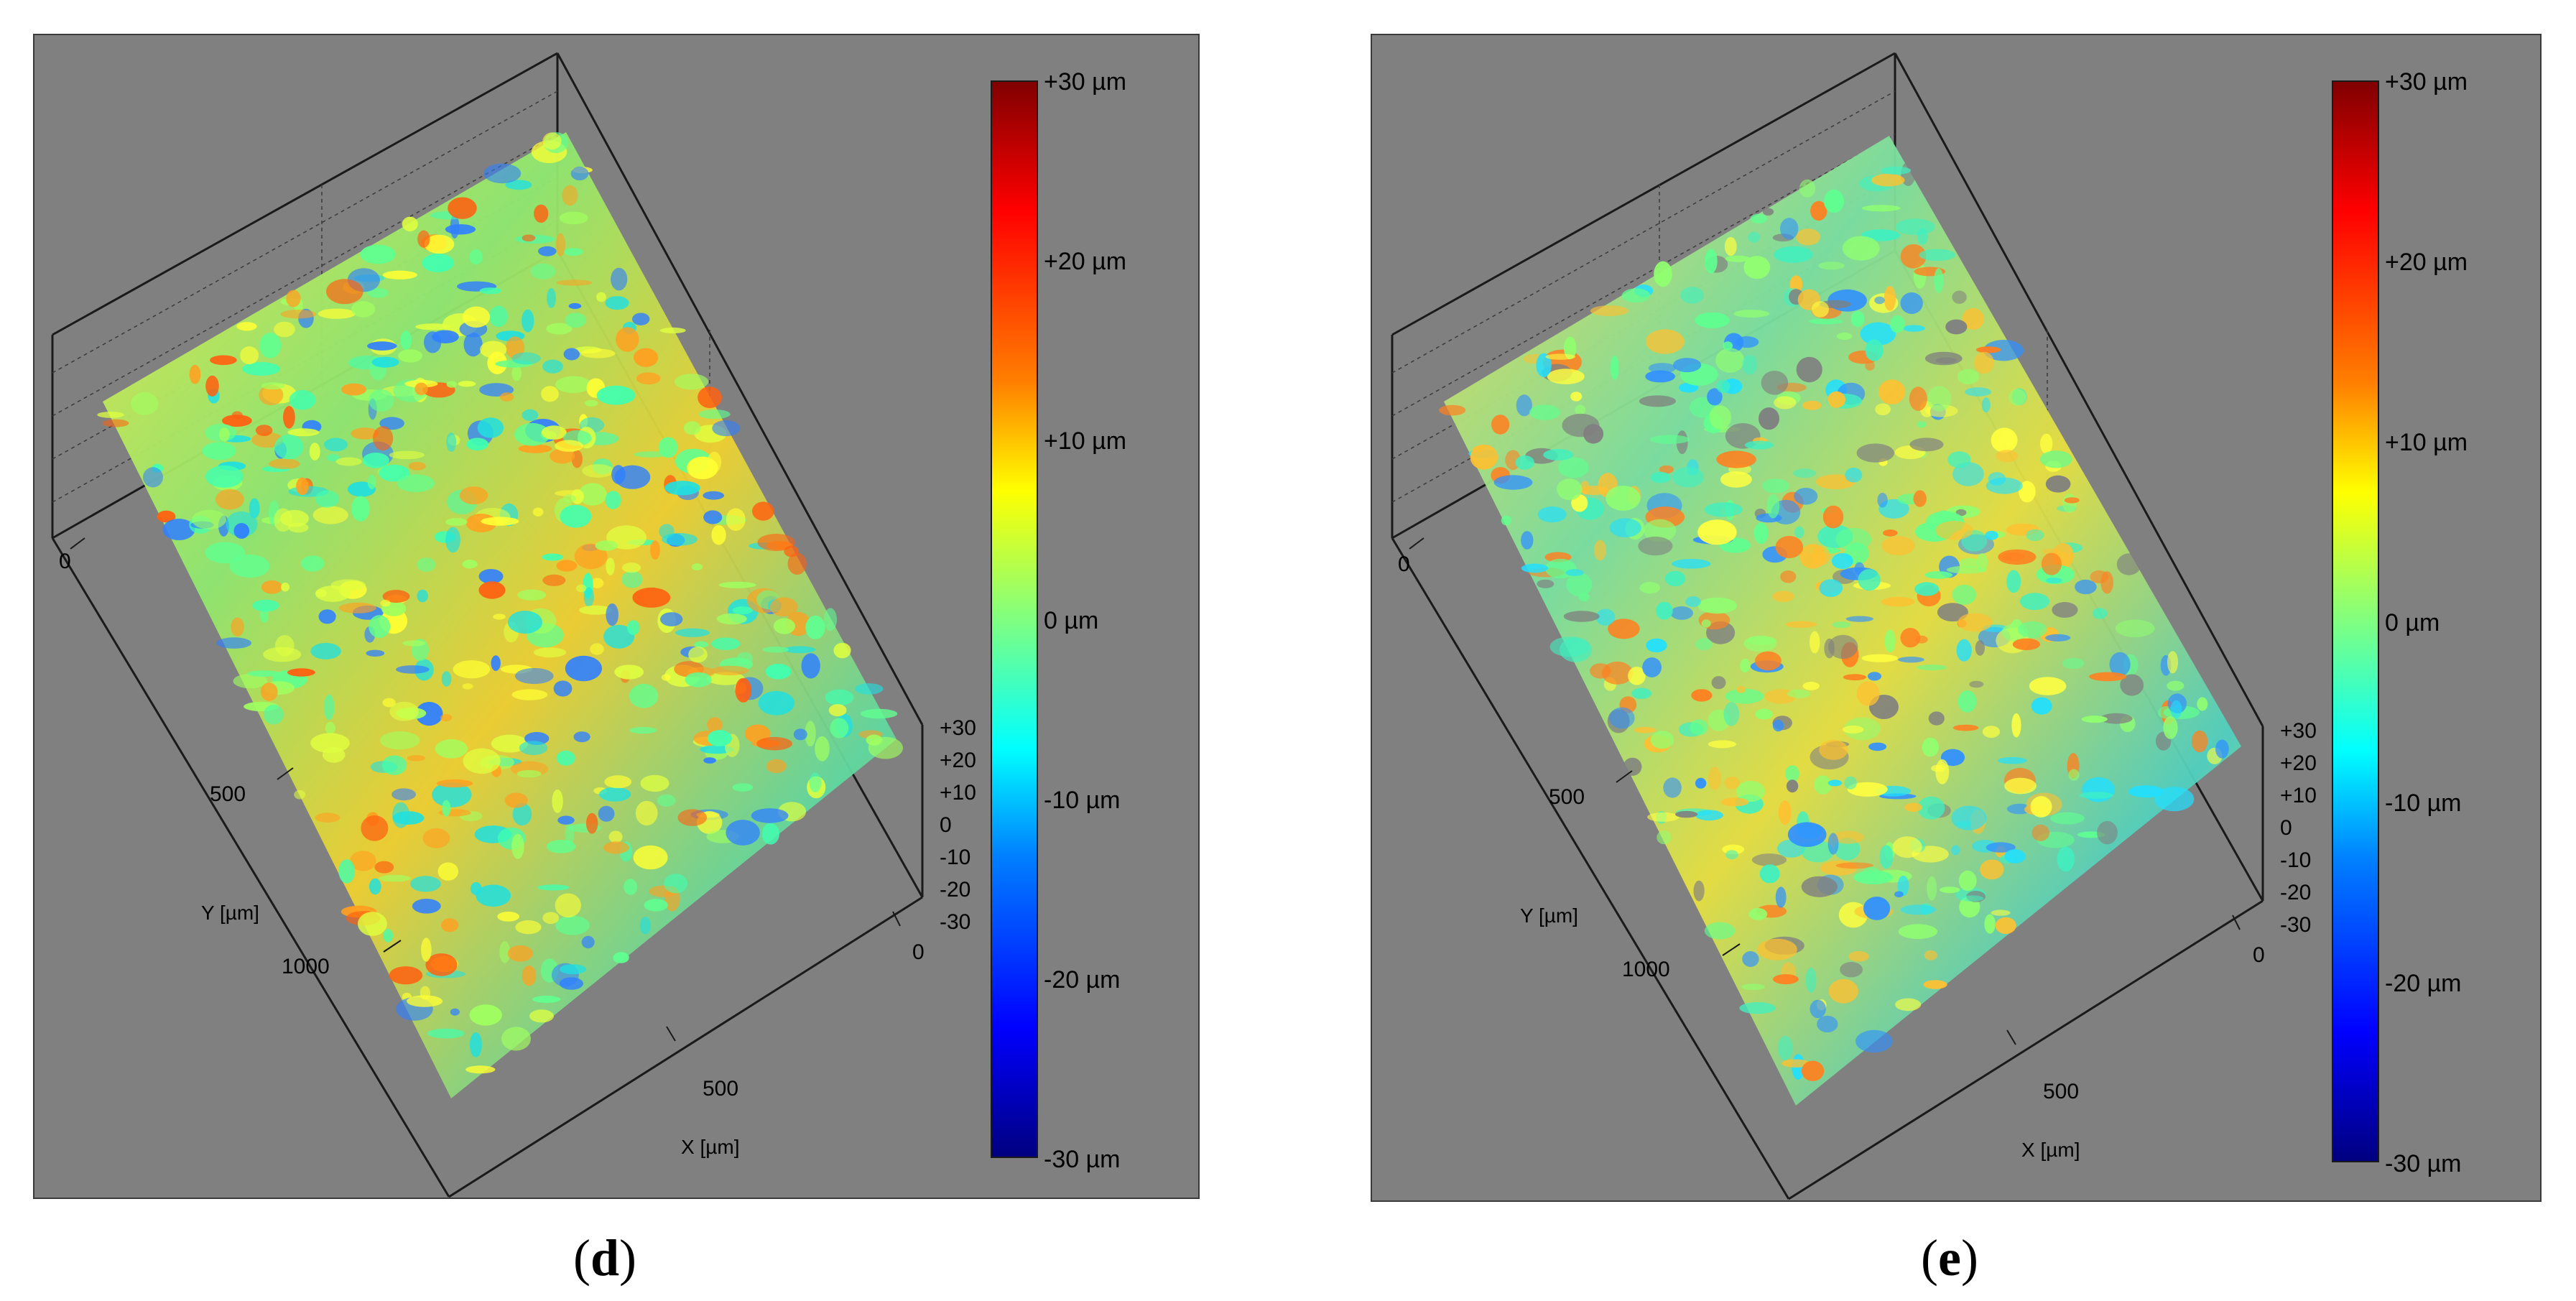  What do you see at coordinates (1825, 791) in the screenshot?
I see `axis-tick-marks-e` at bounding box center [1825, 791].